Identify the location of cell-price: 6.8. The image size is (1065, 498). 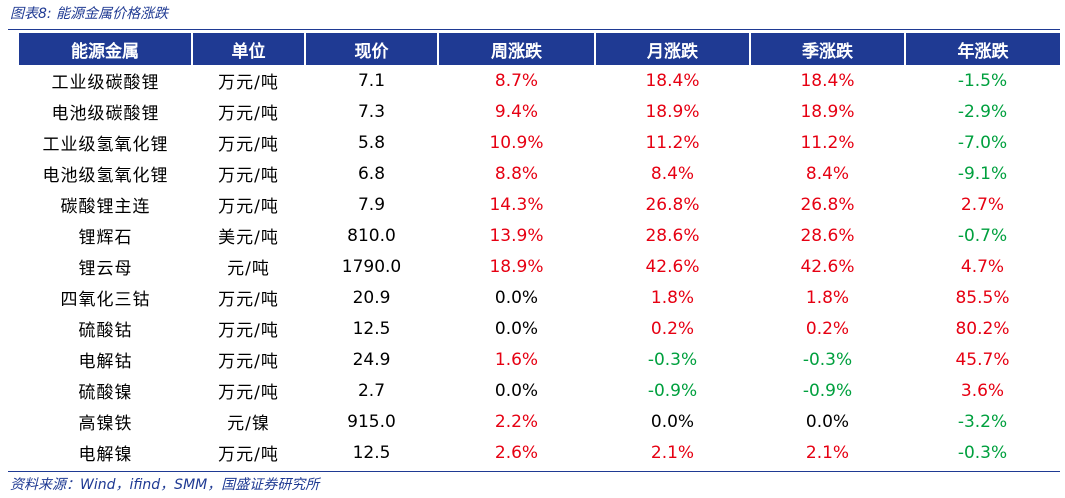
(371, 173).